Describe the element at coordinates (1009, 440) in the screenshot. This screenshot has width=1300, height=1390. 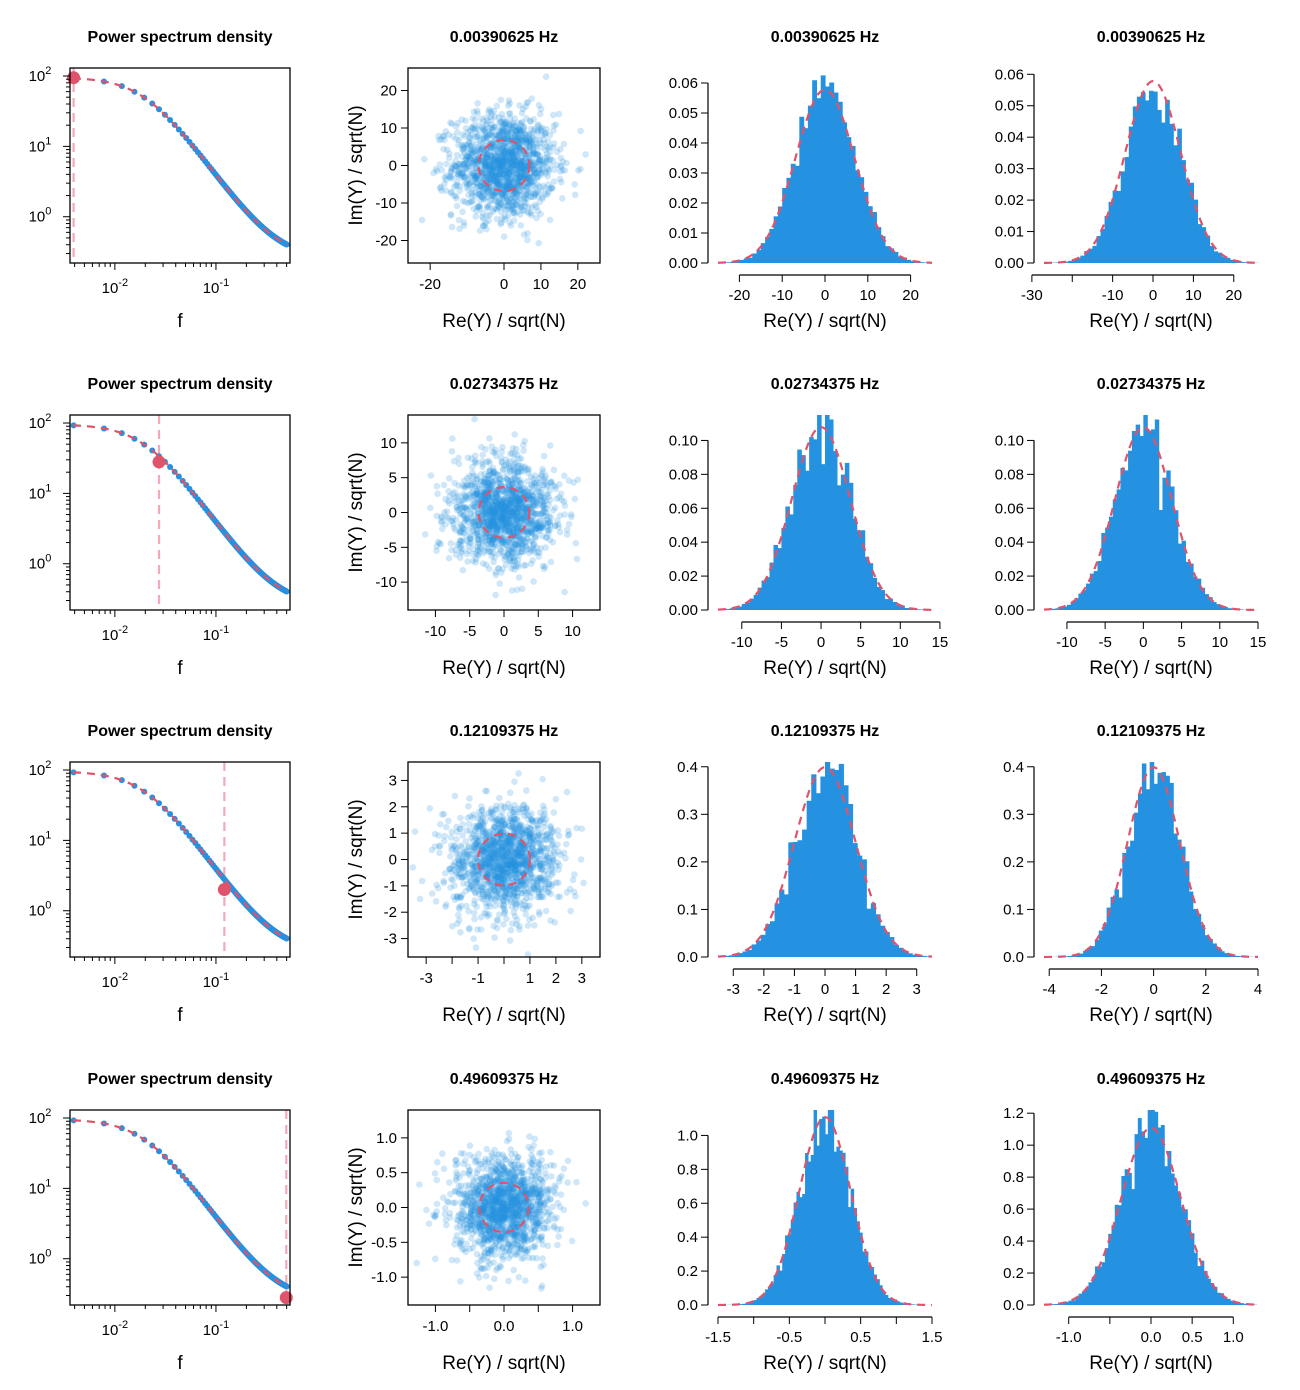
I see `y-tick-label: 0.10` at that location.